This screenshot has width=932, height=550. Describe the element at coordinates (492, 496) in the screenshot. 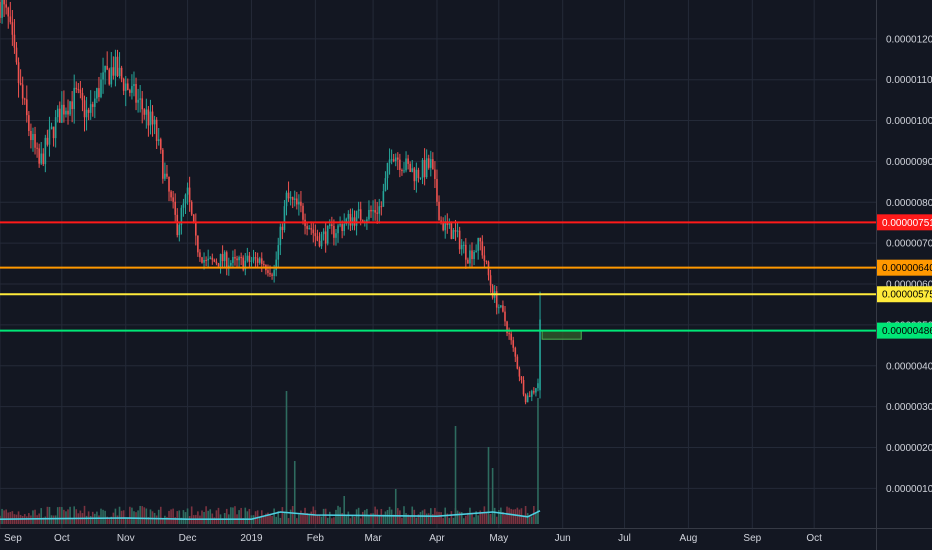

I see `volume-spike` at that location.